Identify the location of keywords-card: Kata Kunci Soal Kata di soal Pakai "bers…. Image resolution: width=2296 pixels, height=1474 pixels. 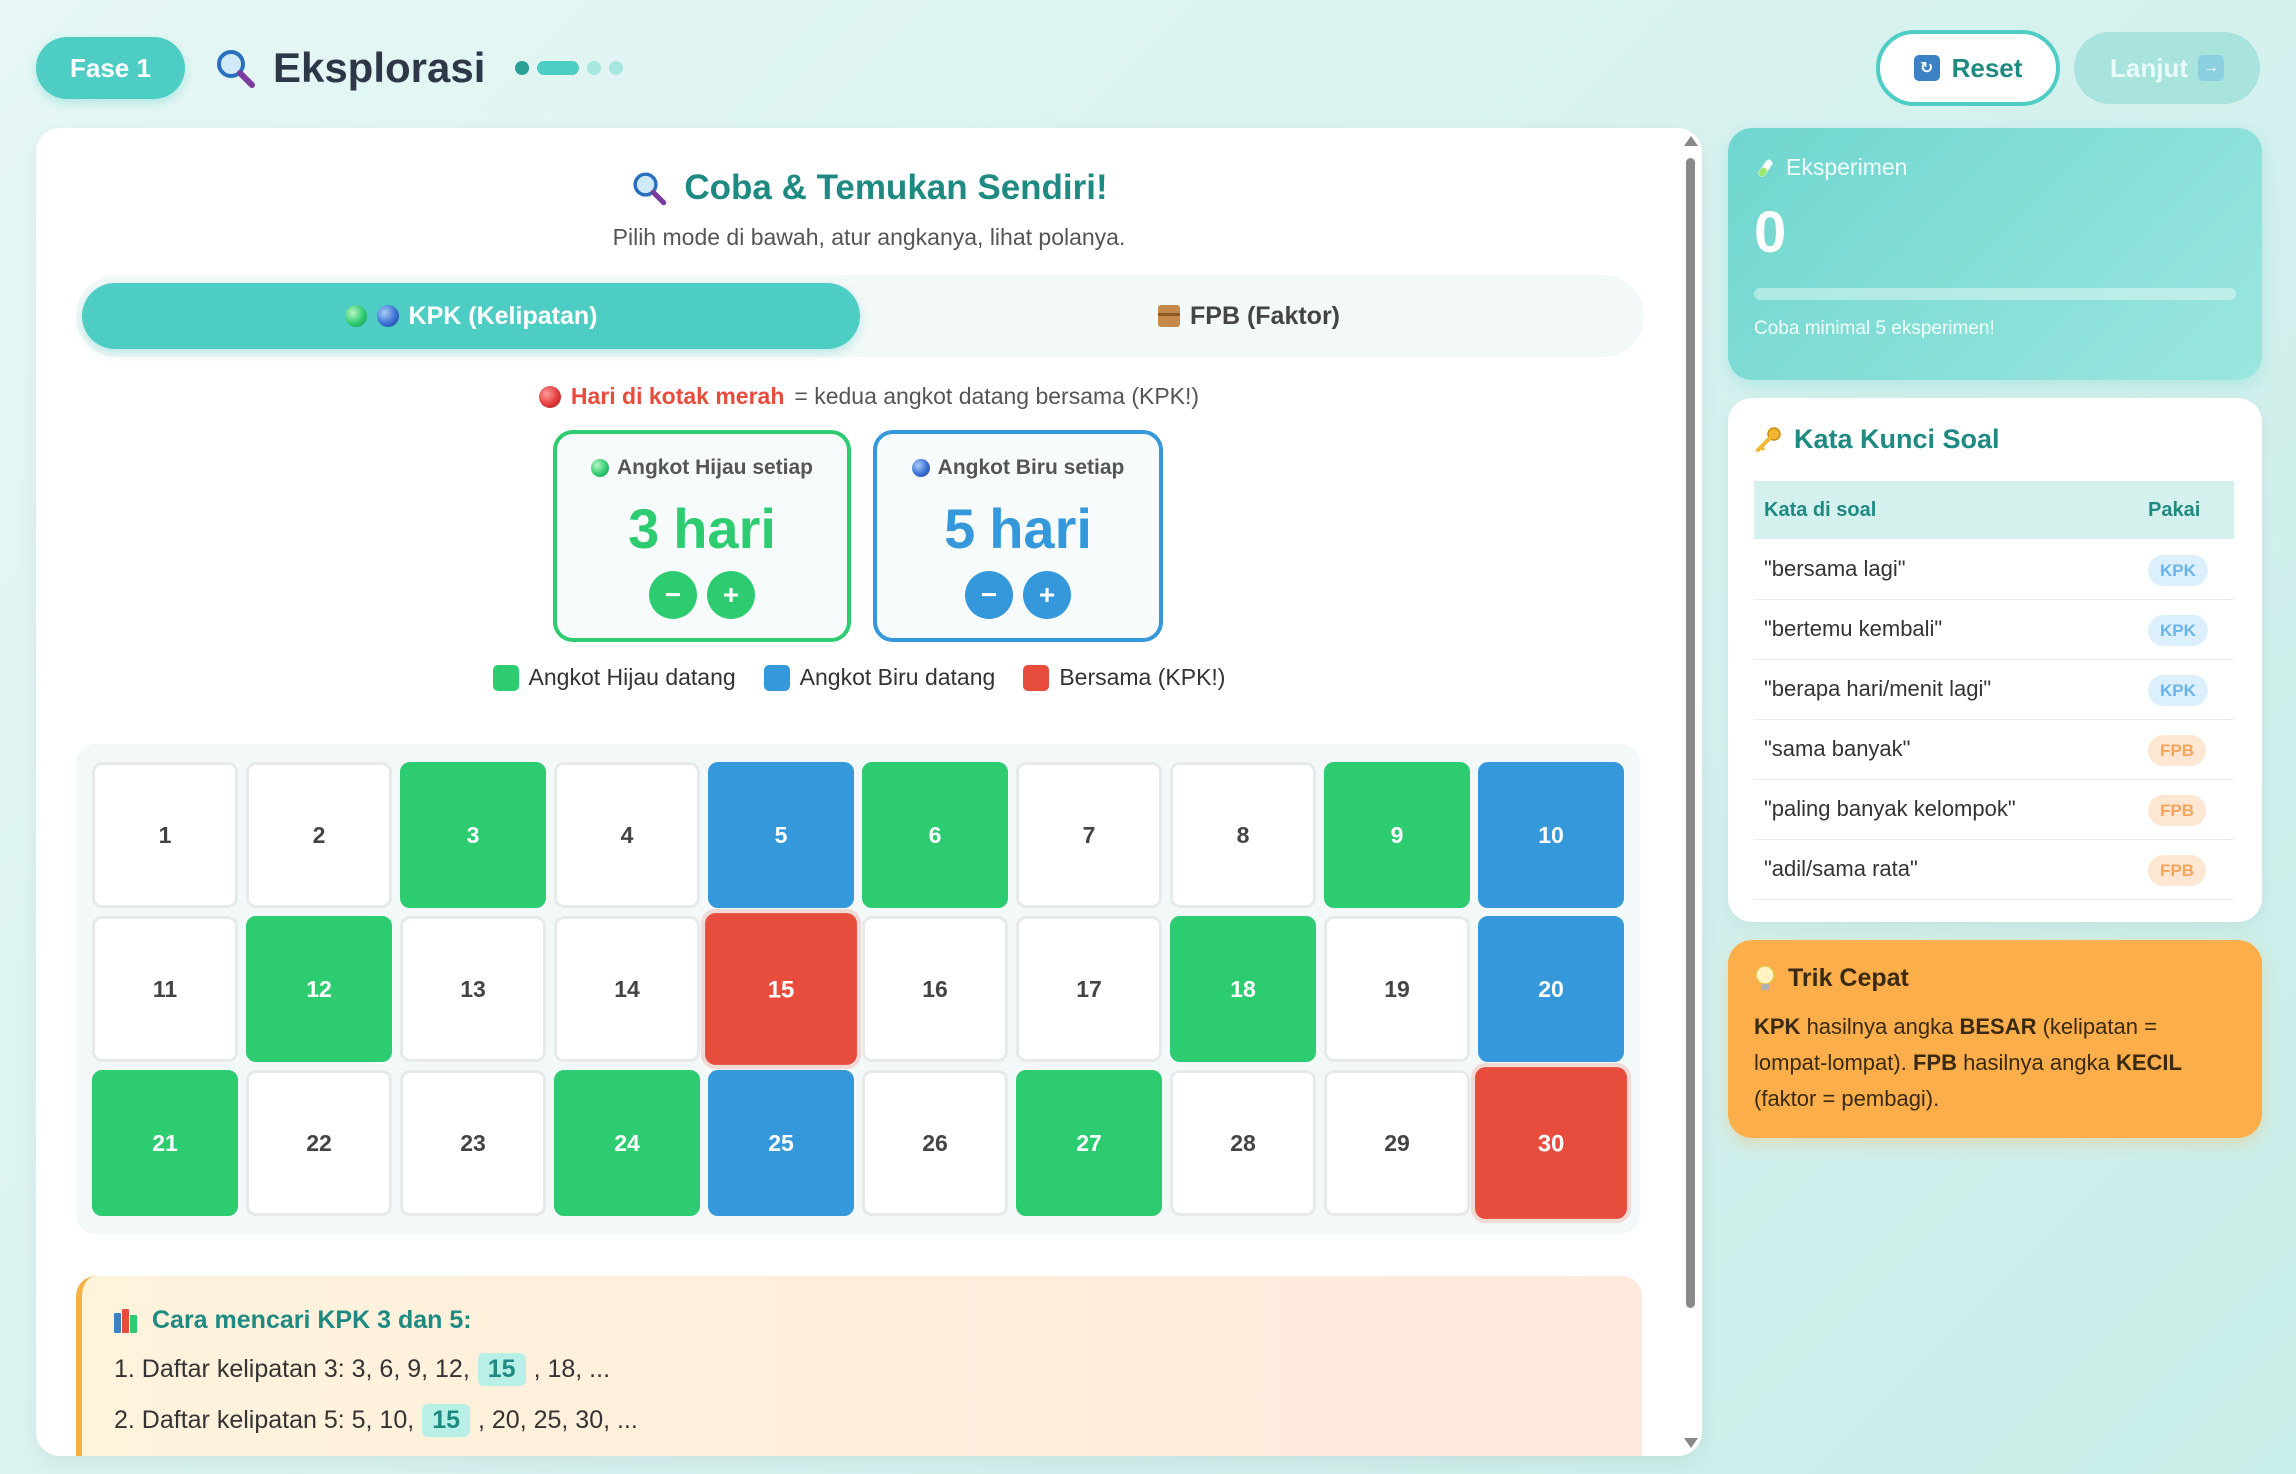
(1995, 660).